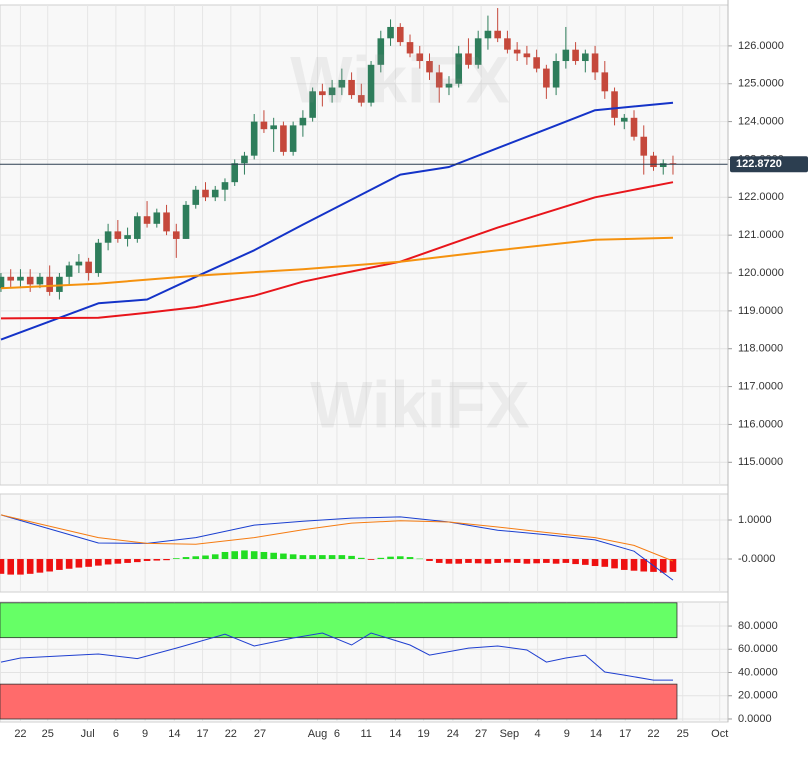 The image size is (808, 759). What do you see at coordinates (336, 656) in the screenshot?
I see `rsi-line` at bounding box center [336, 656].